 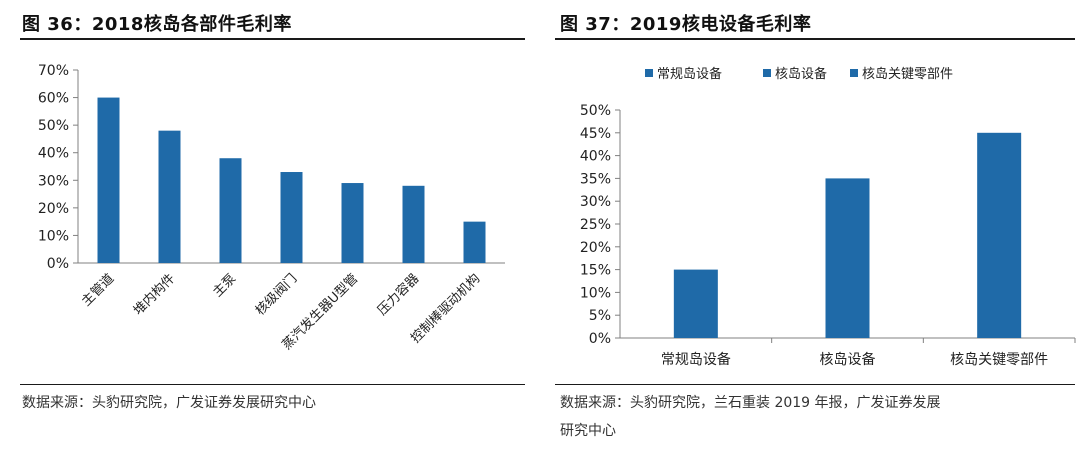 What do you see at coordinates (801, 74) in the screenshot?
I see `legend-label: 核岛设备` at bounding box center [801, 74].